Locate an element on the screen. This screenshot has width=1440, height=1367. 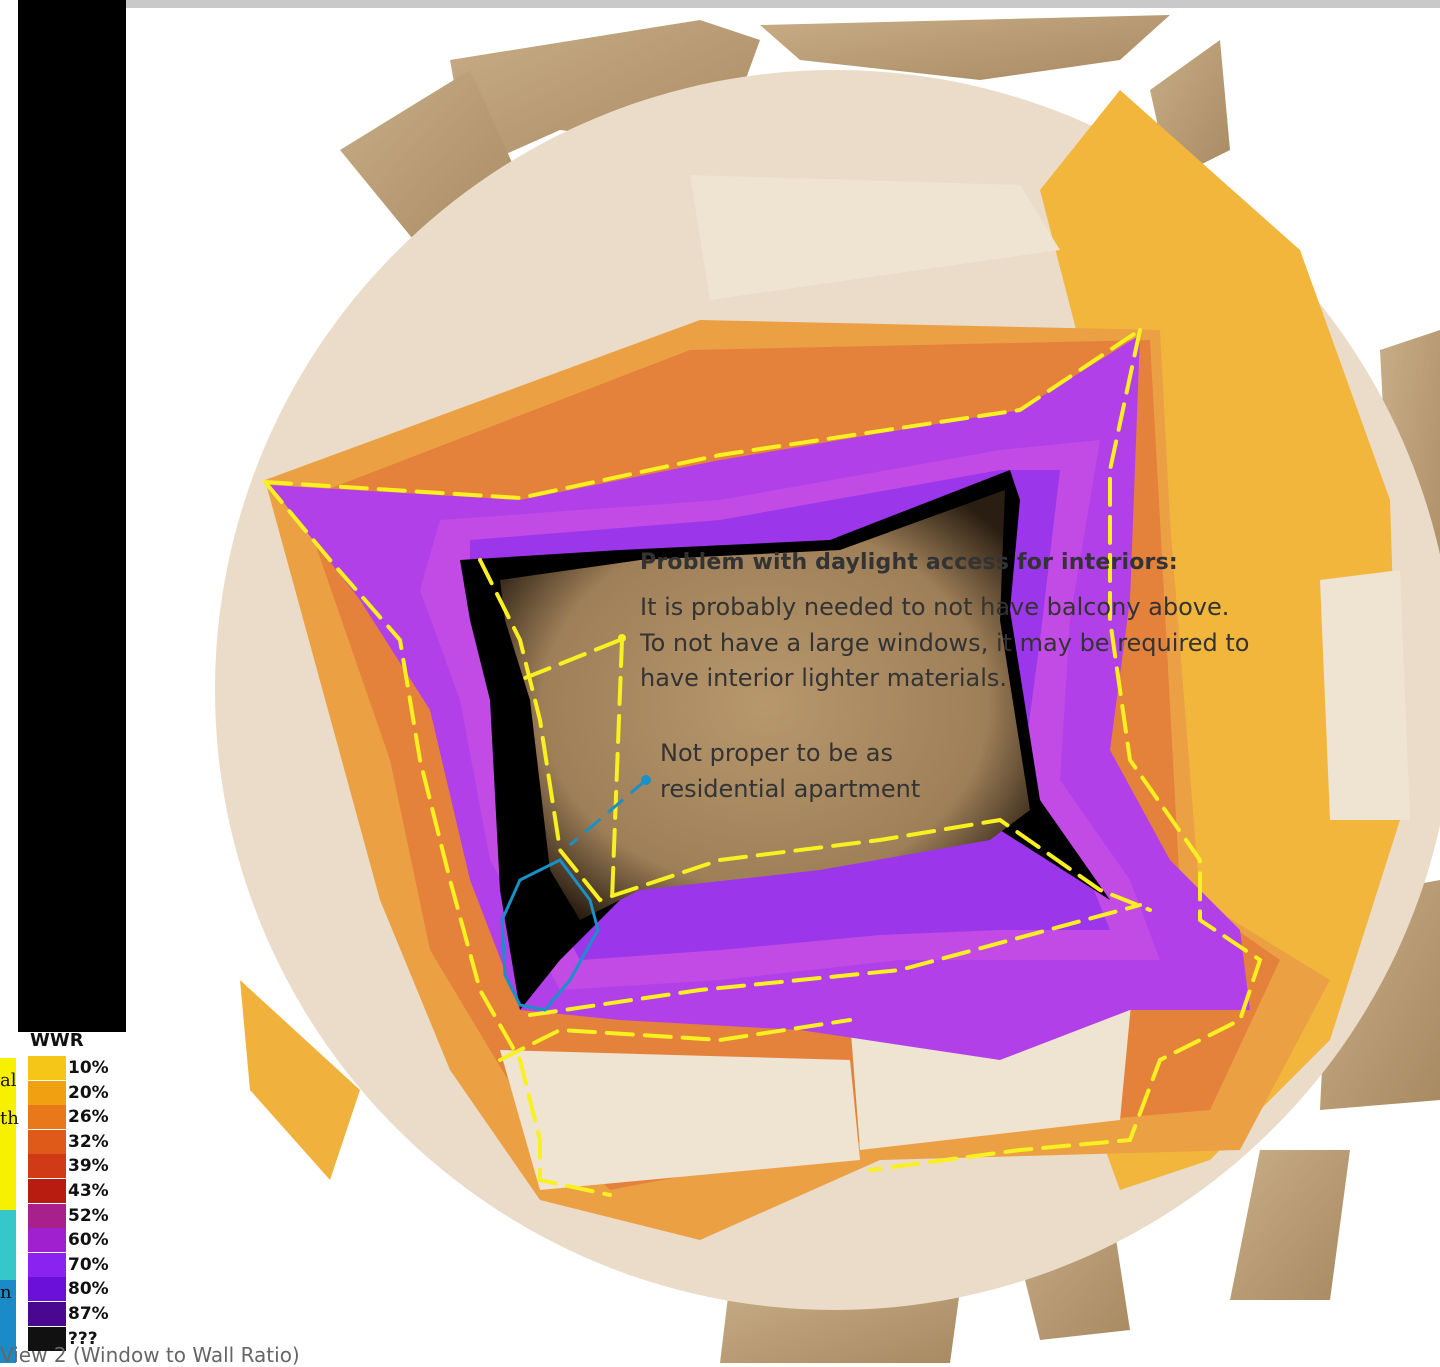
cut-text-3: n is located at coordinates (6, 1292).